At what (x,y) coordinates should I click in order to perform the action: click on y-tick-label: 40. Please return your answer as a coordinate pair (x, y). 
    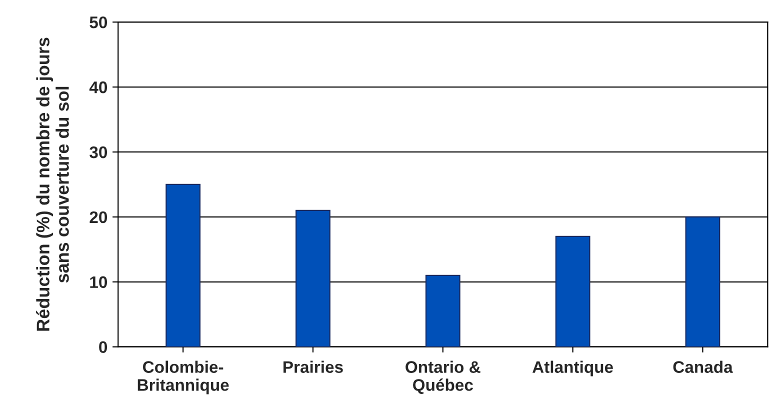
    Looking at the image, I should click on (98, 87).